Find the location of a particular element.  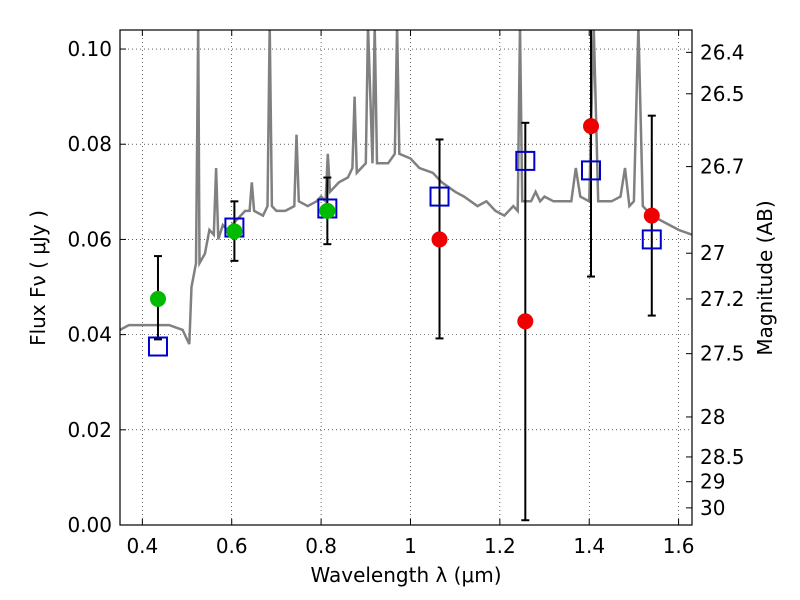

y-tick-label: 0.10 is located at coordinates (89, 49).